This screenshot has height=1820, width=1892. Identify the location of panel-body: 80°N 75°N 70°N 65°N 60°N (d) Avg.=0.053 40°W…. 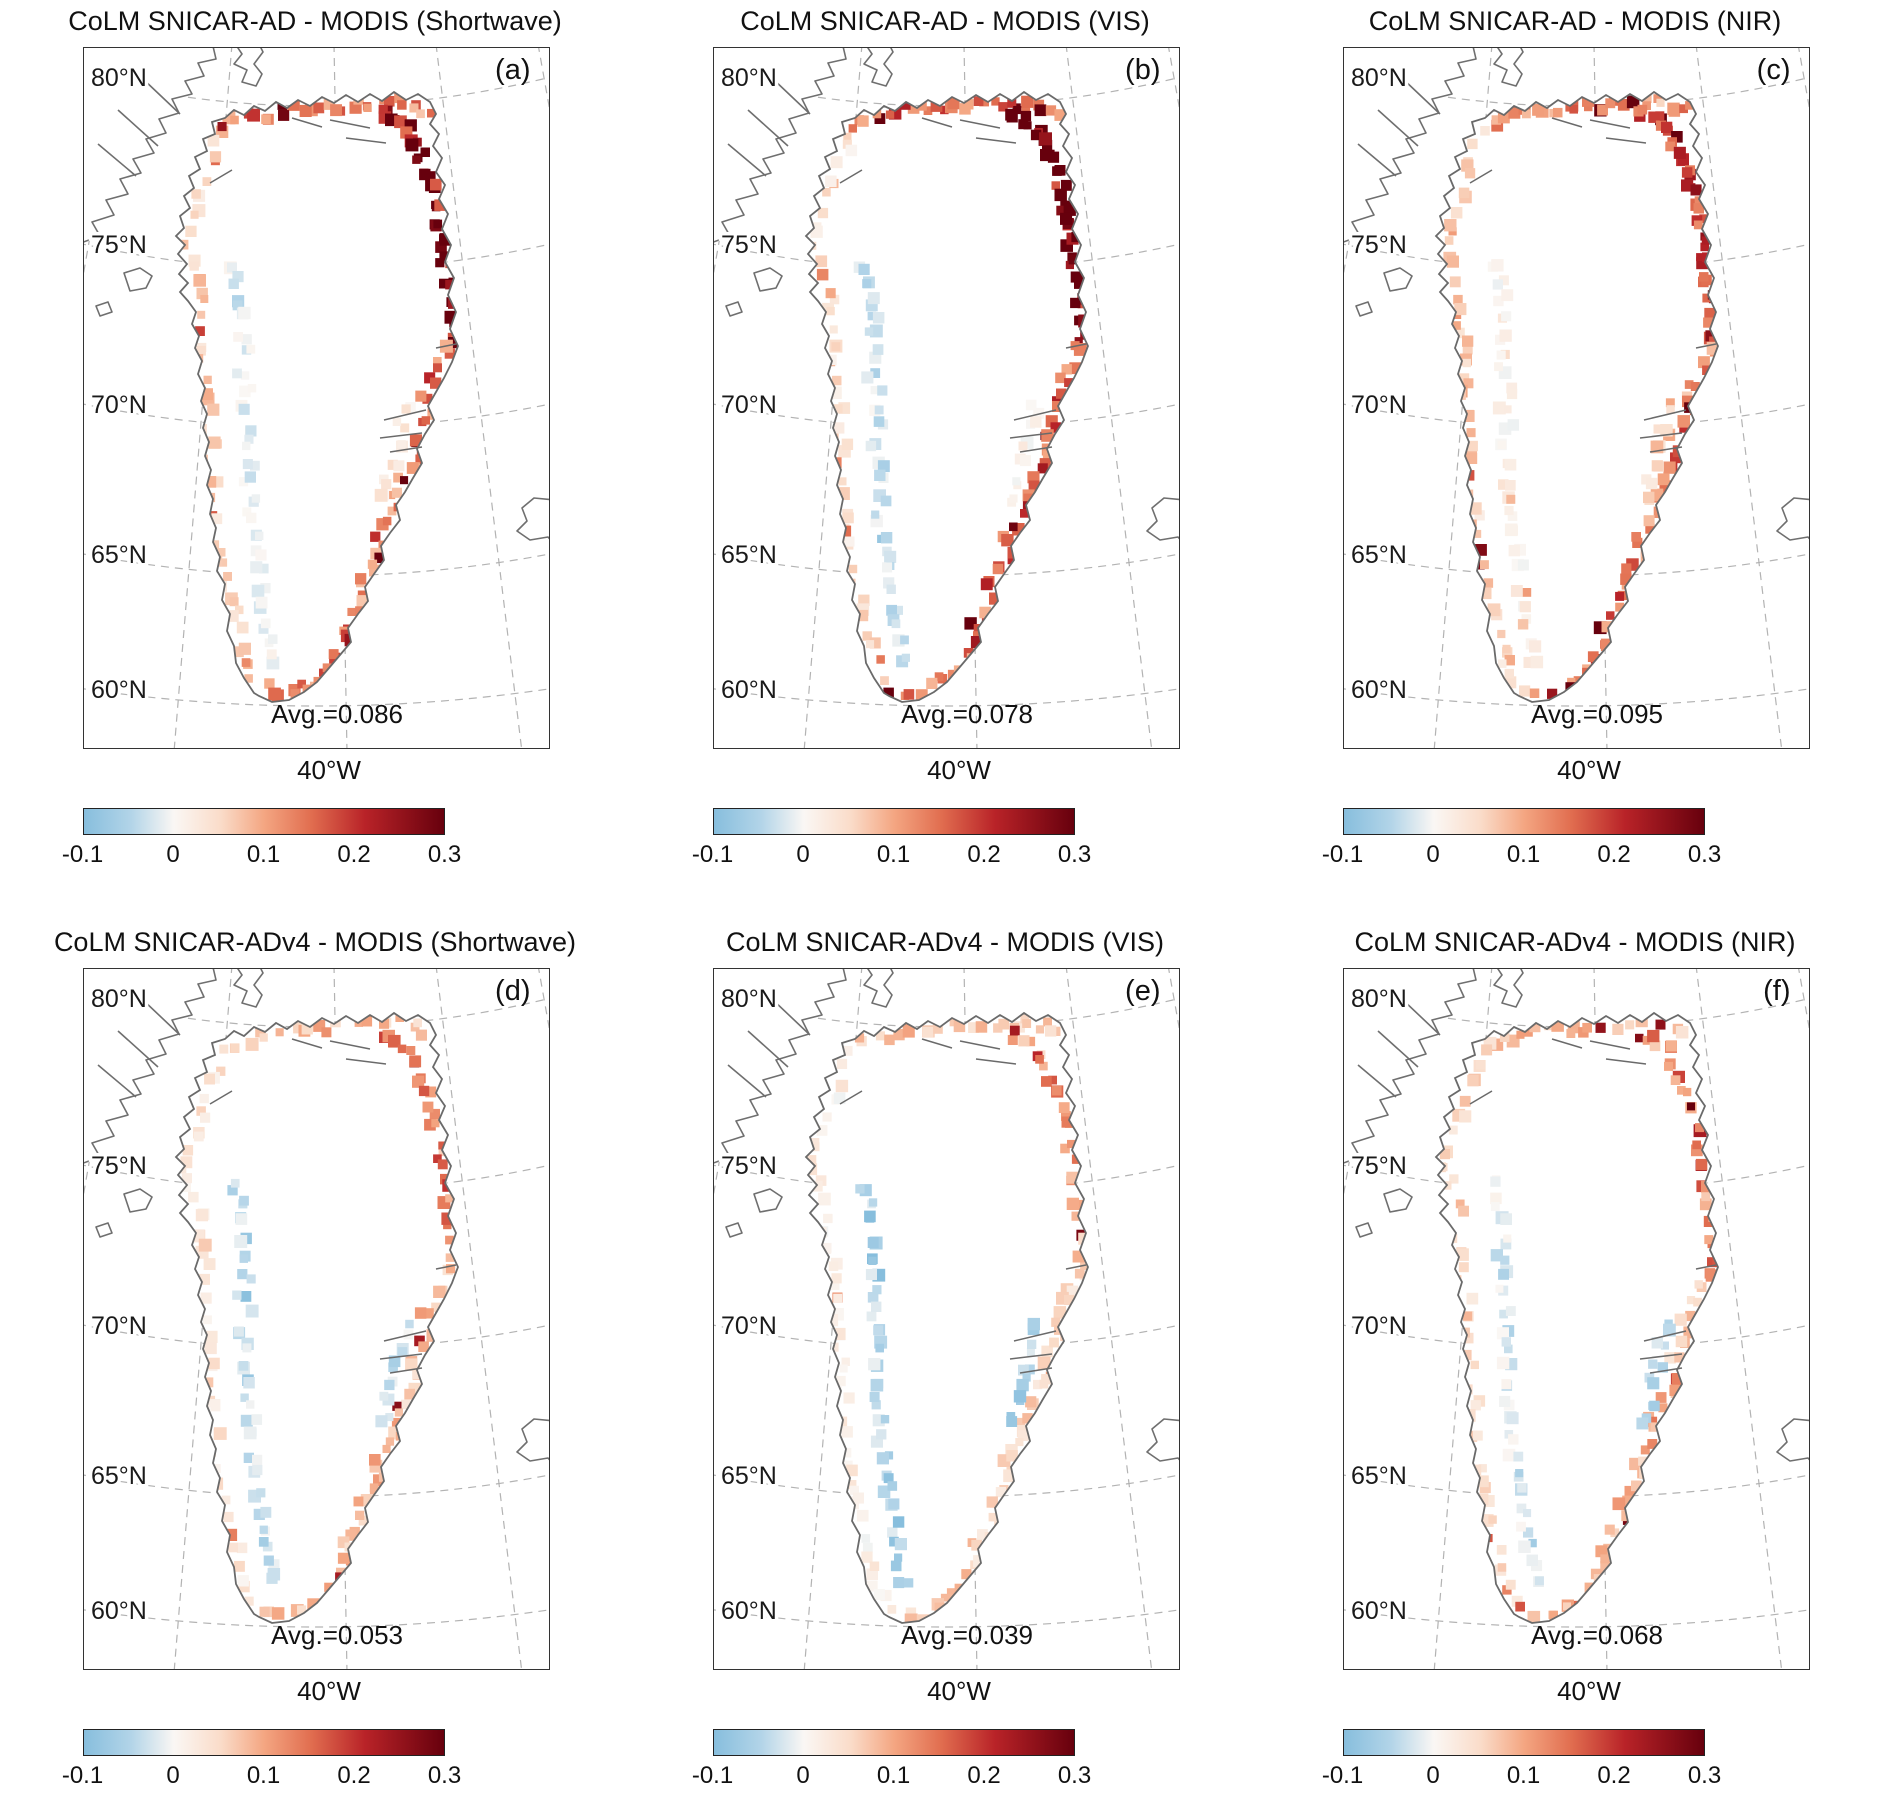
(306, 1380).